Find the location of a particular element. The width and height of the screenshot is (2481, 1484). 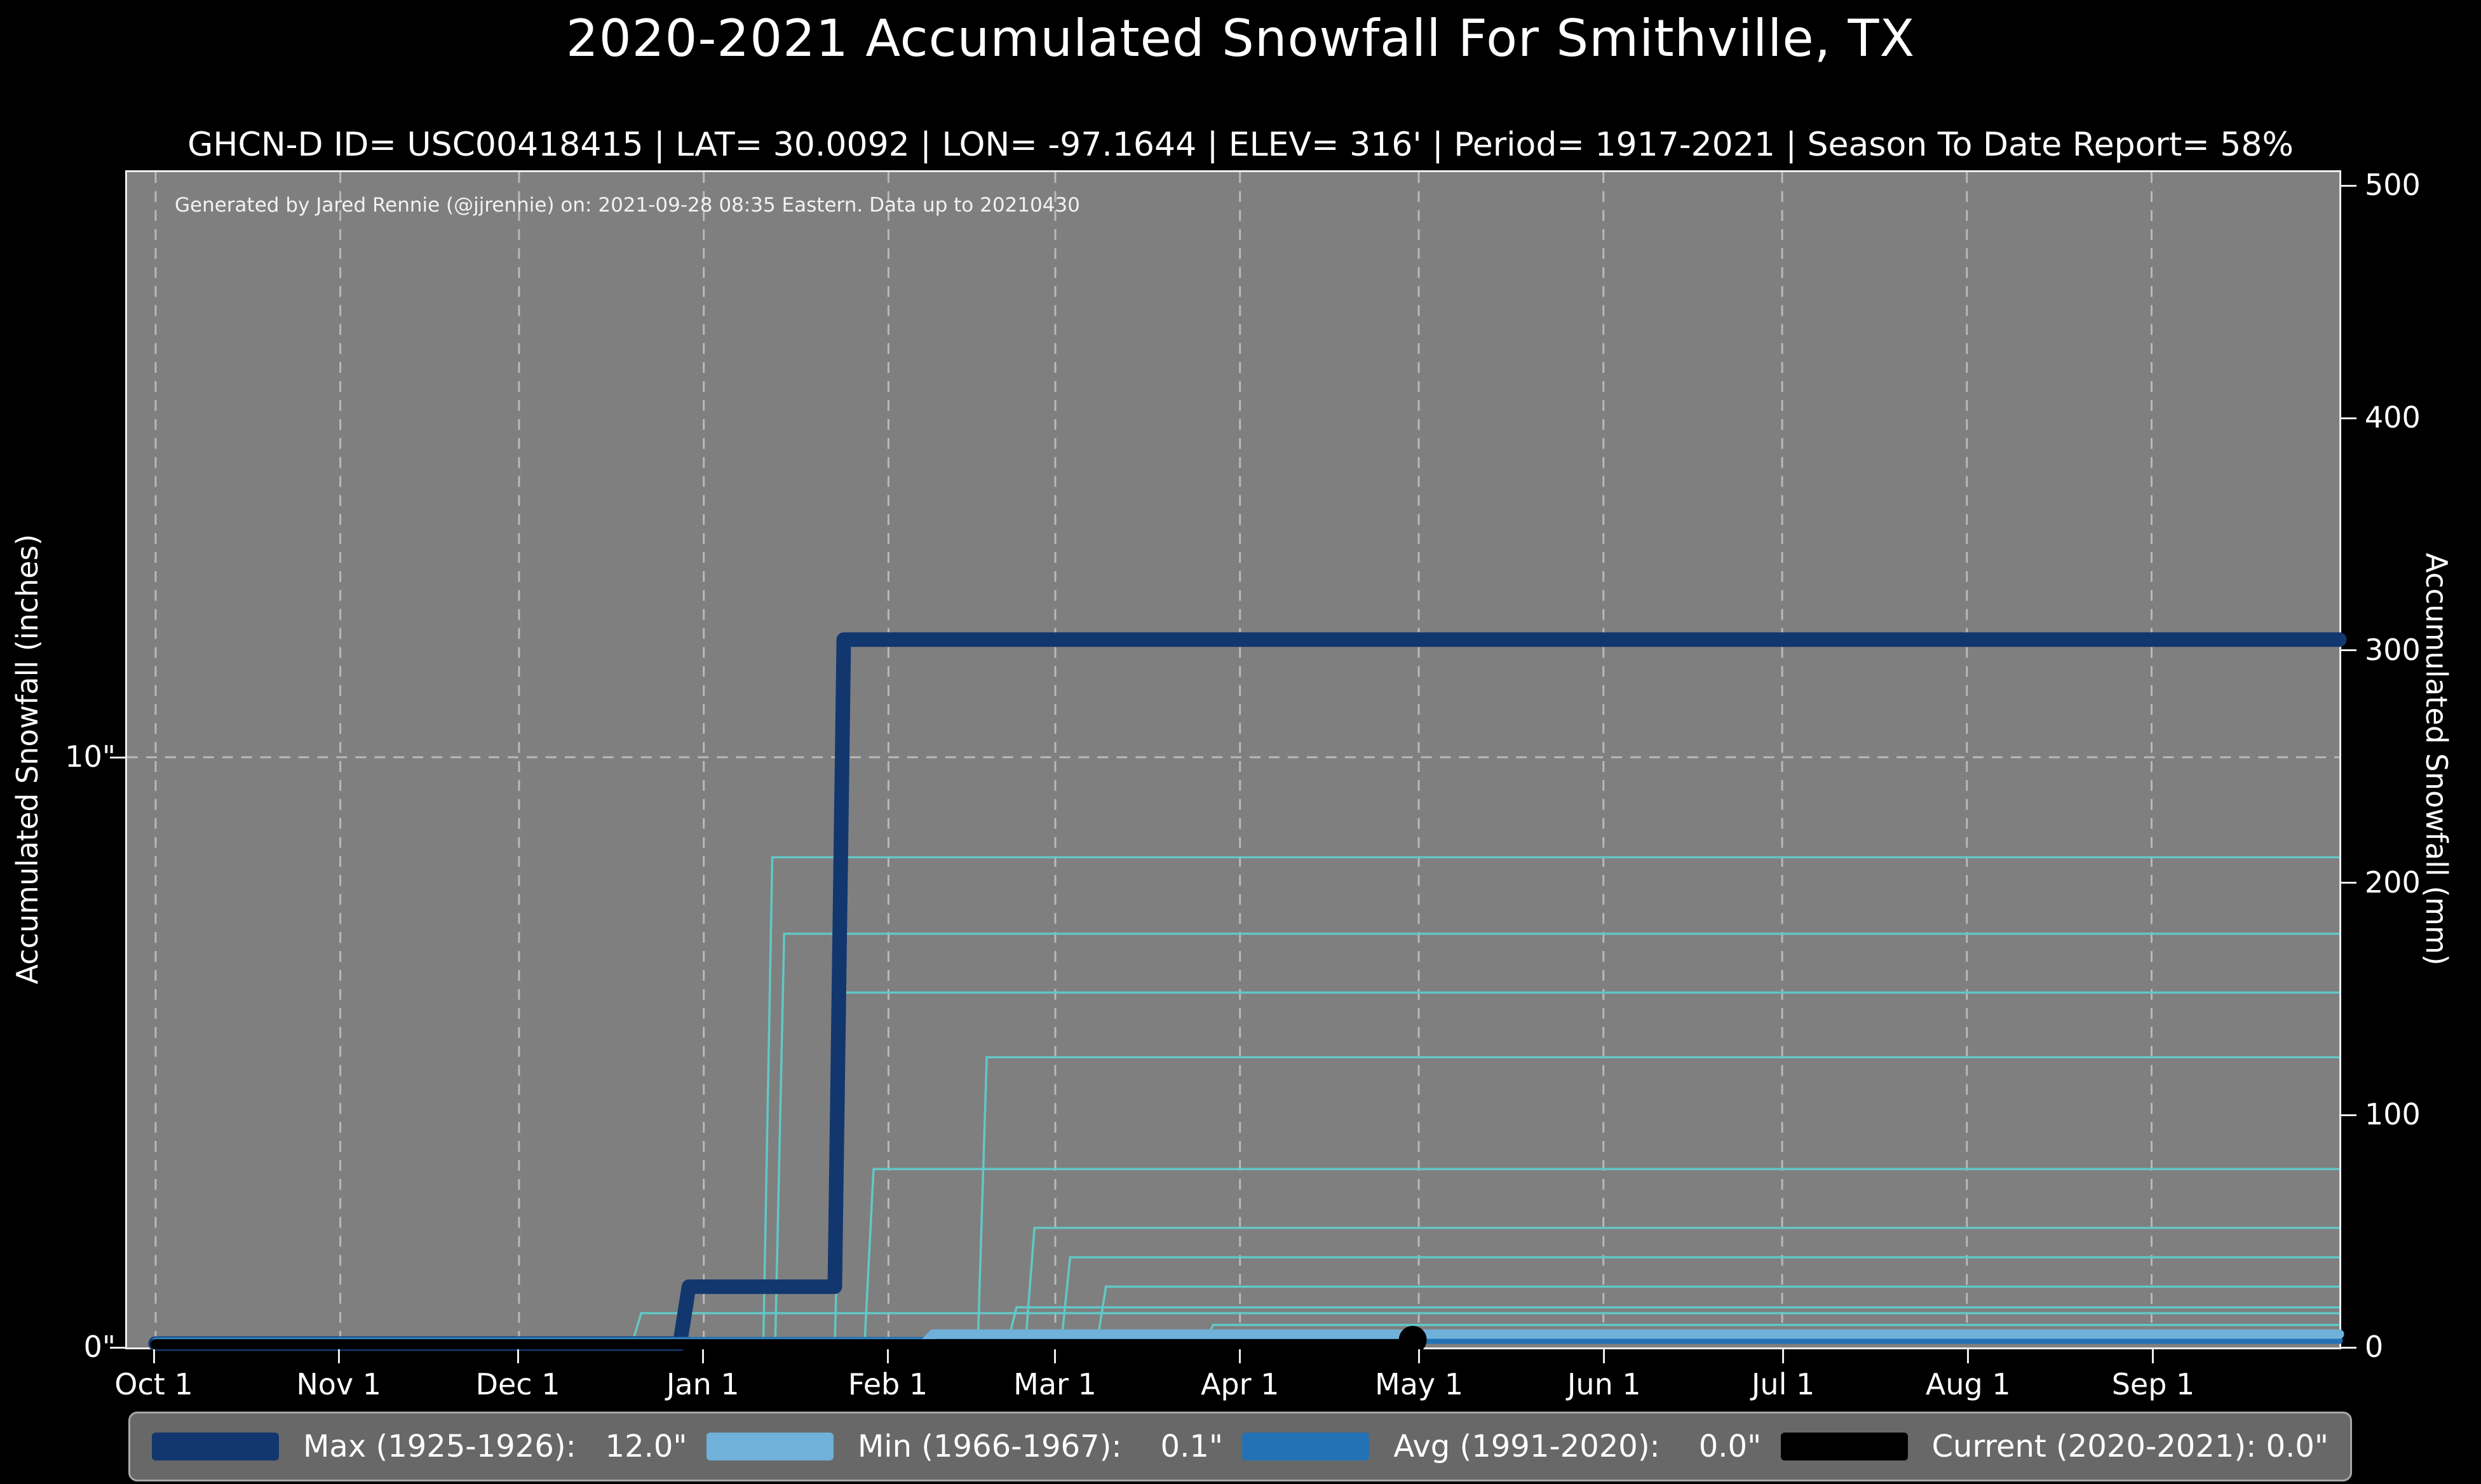

legend-item: Current (2020-2021): 0.0" is located at coordinates (2054, 1447).